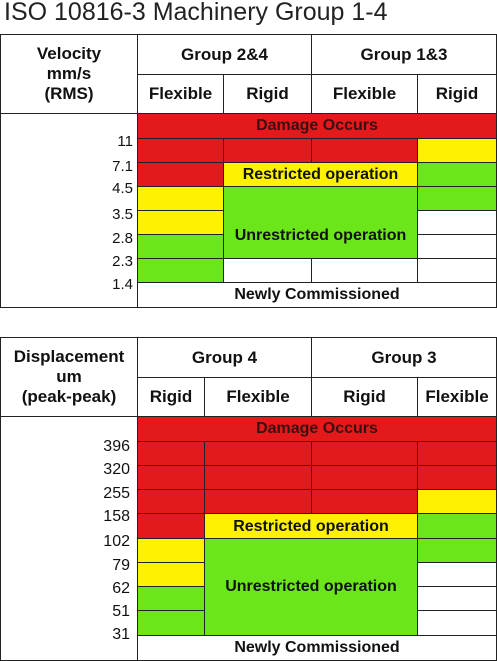 Image resolution: width=497 pixels, height=661 pixels. Describe the element at coordinates (171, 397) in the screenshot. I see `displacement-col-1: Rigid` at that location.